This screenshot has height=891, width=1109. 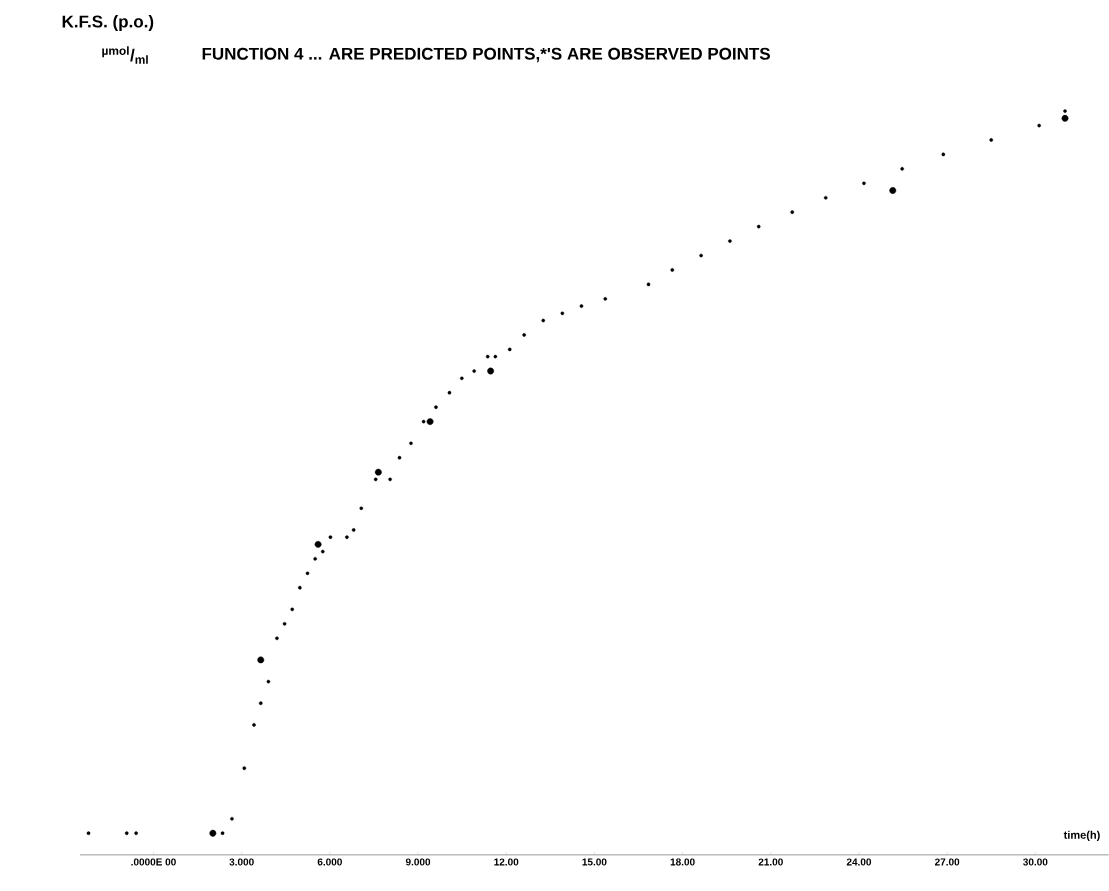 I want to click on x-tick-label: 12.00, so click(x=506, y=862).